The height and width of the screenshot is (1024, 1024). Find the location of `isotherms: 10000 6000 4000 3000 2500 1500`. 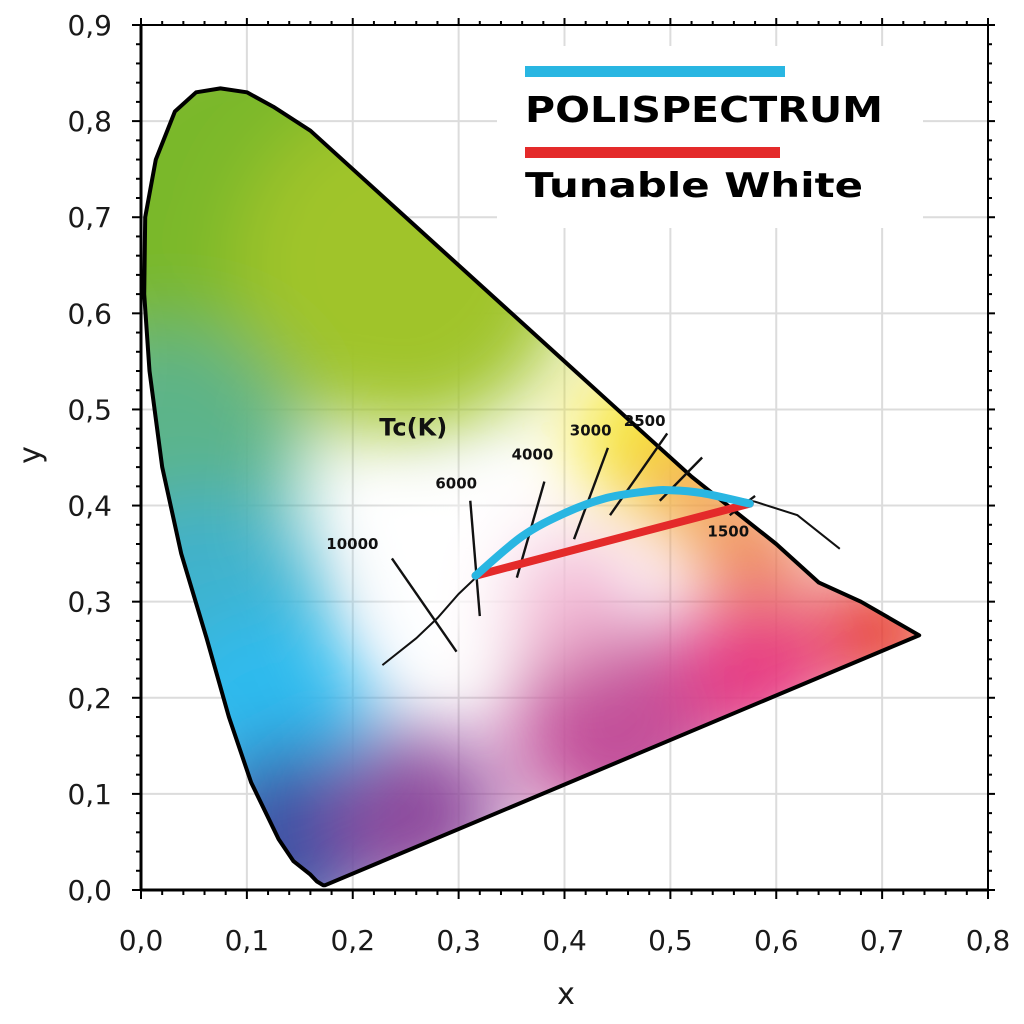

isotherms: 10000 6000 4000 3000 2500 1500 is located at coordinates (541, 532).